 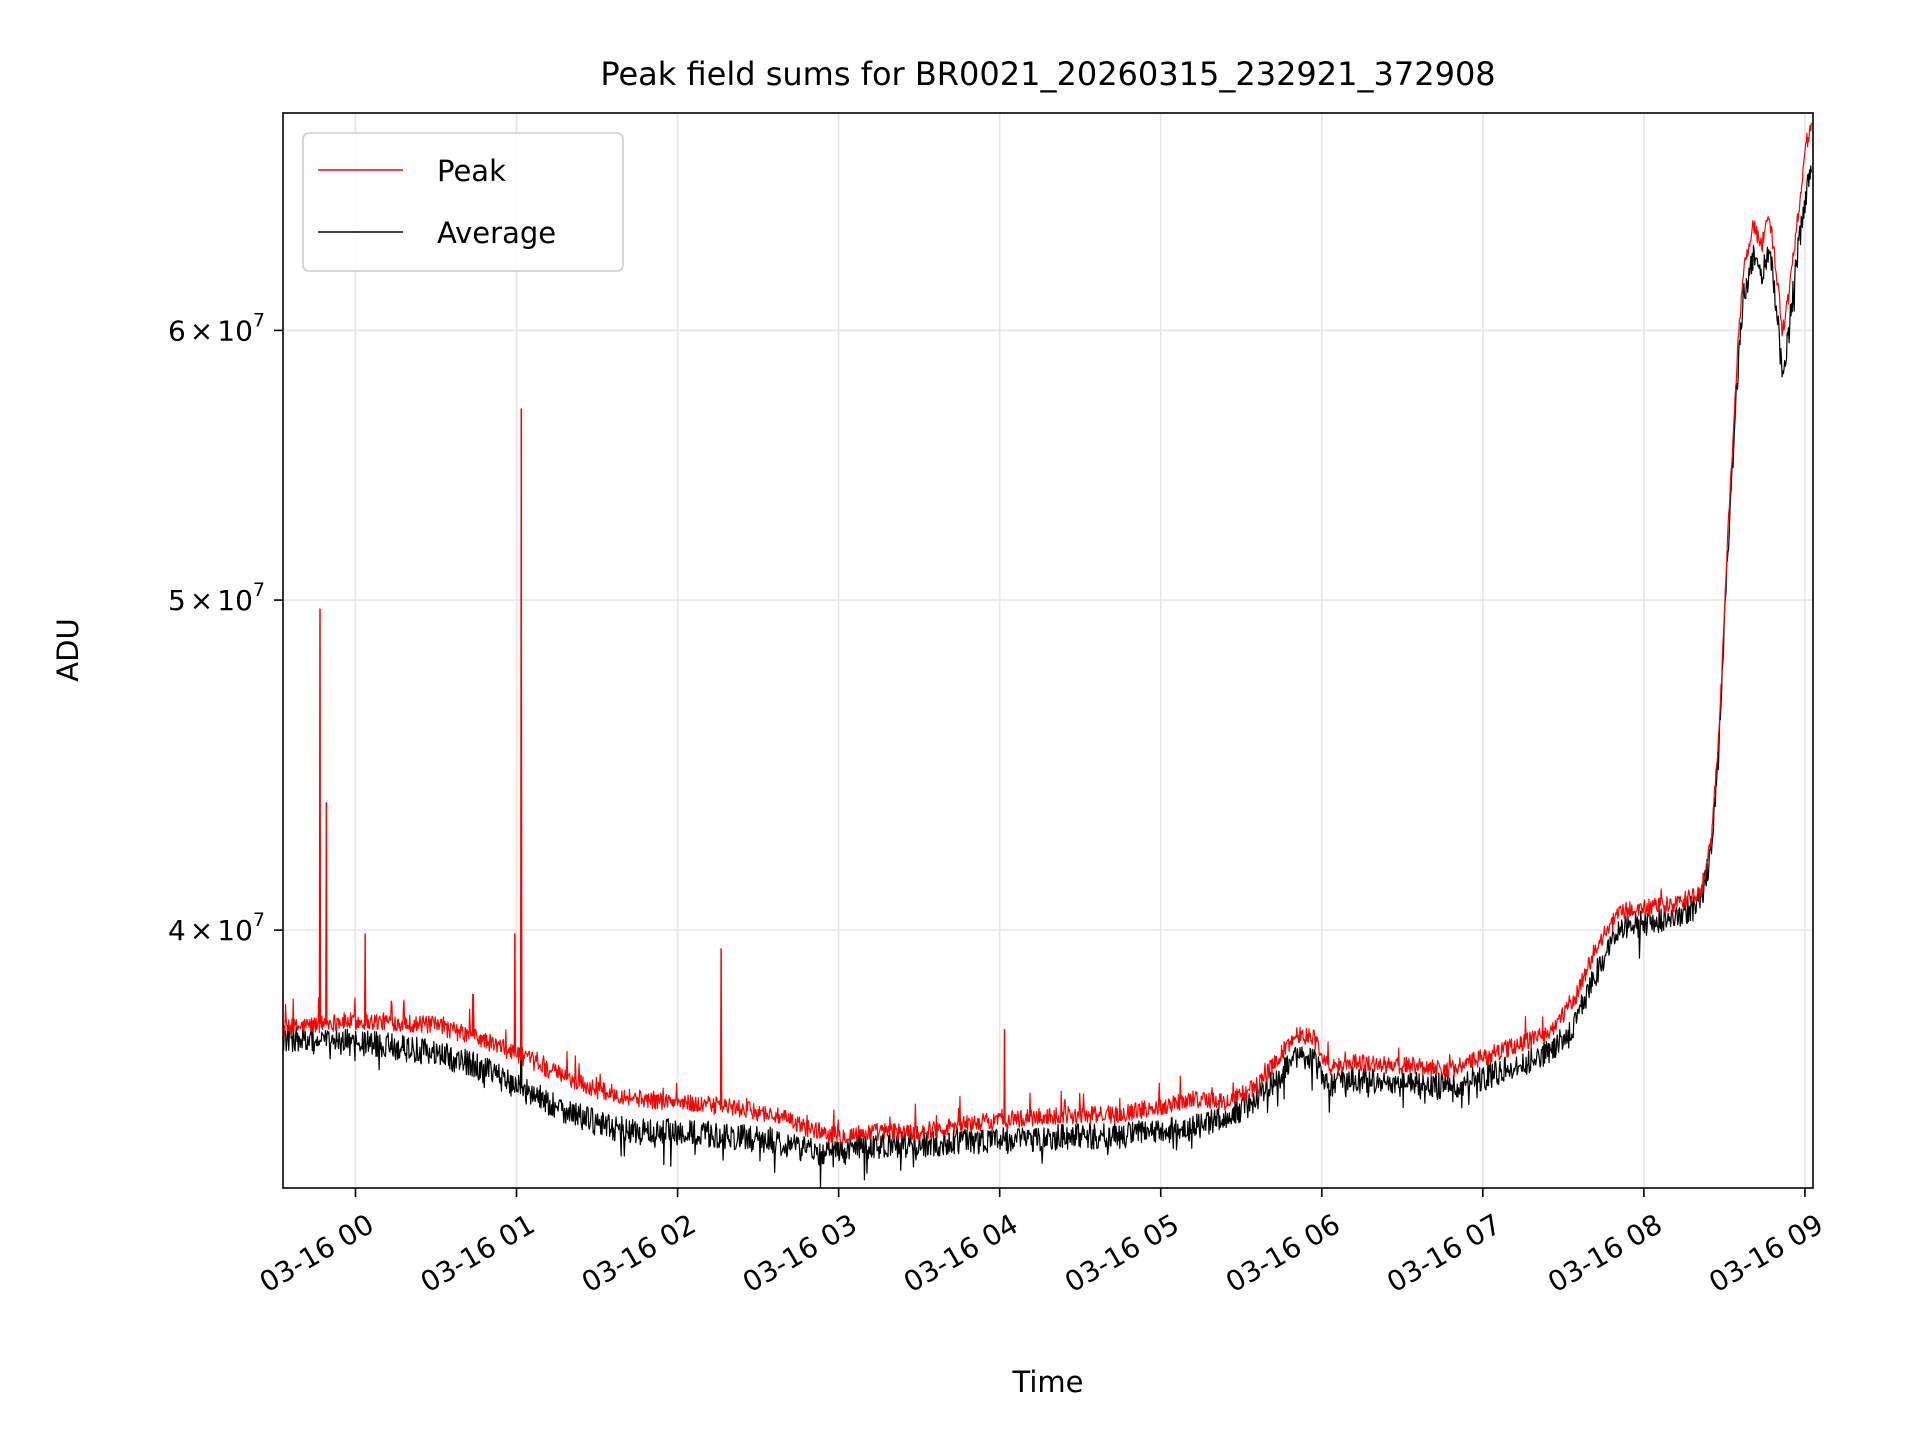 I want to click on legend-label-average: Average, so click(x=496, y=233).